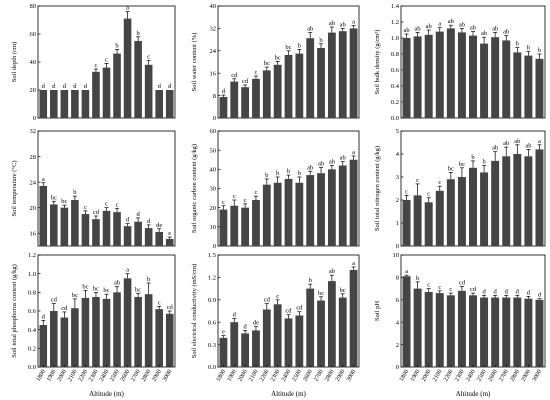 This screenshot has height=400, width=550. What do you see at coordinates (32, 293) in the screenshot?
I see `y-tick-label: 0.8` at bounding box center [32, 293].